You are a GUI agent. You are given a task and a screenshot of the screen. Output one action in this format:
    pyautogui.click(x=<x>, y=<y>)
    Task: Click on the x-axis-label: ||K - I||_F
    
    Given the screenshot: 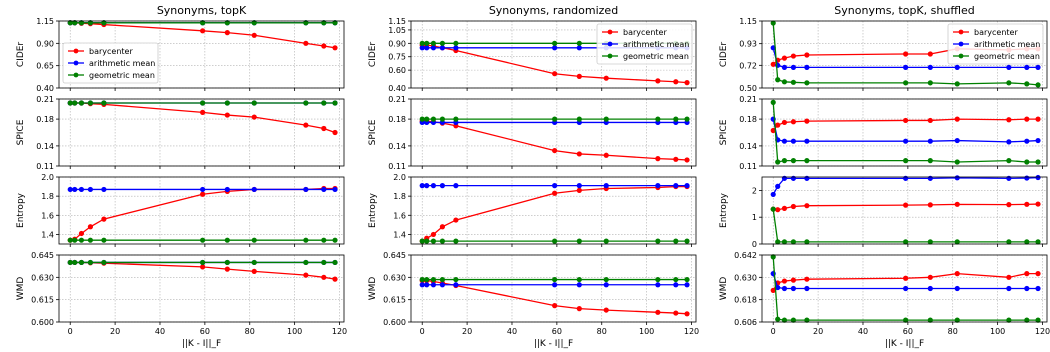 What is the action you would take?
    pyautogui.click(x=201, y=344)
    